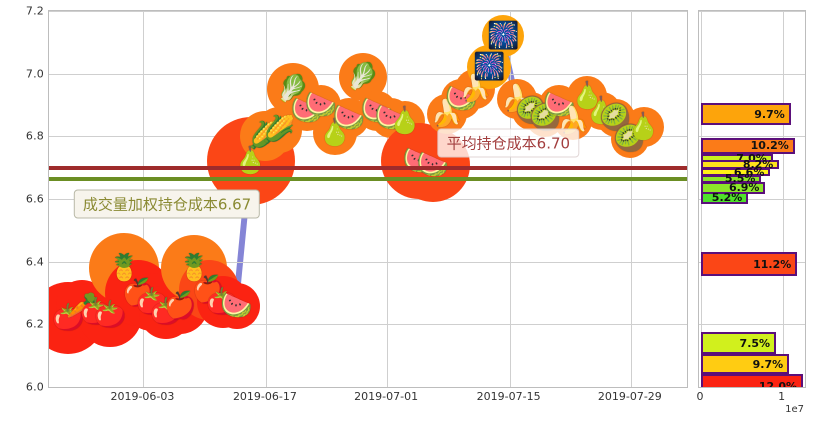 The width and height of the screenshot is (816, 422). Describe the element at coordinates (34, 262) in the screenshot. I see `y-axis-tick-label: 6.4` at that location.